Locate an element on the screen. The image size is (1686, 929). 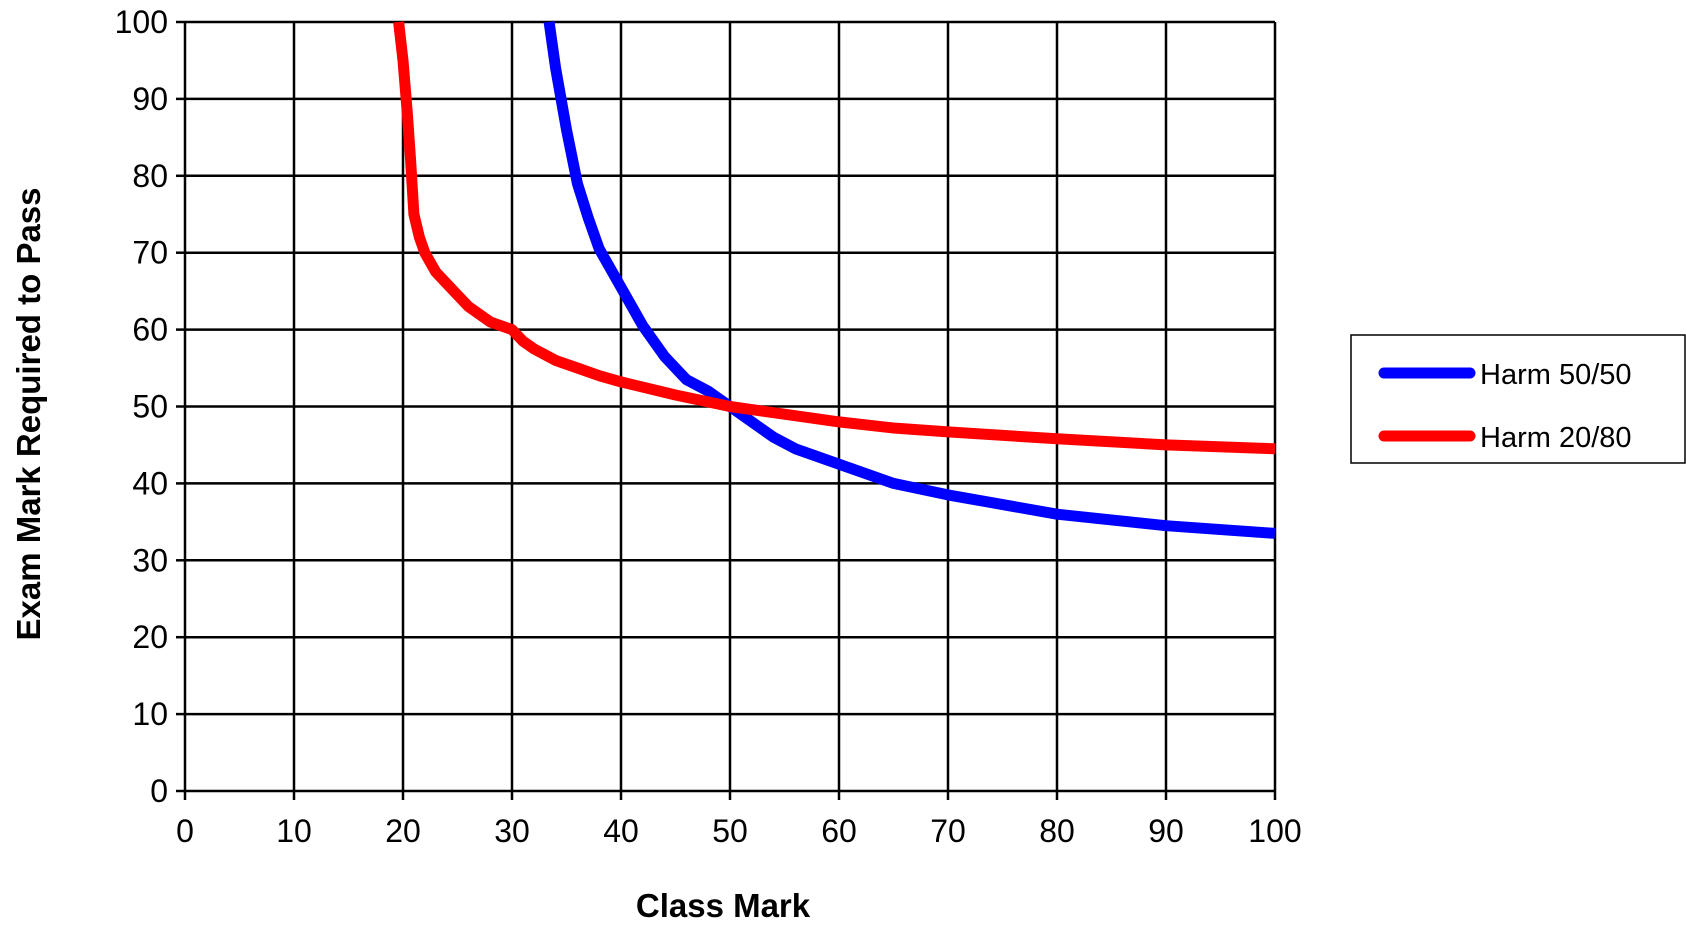
y-tick-label: 60 is located at coordinates (150, 330).